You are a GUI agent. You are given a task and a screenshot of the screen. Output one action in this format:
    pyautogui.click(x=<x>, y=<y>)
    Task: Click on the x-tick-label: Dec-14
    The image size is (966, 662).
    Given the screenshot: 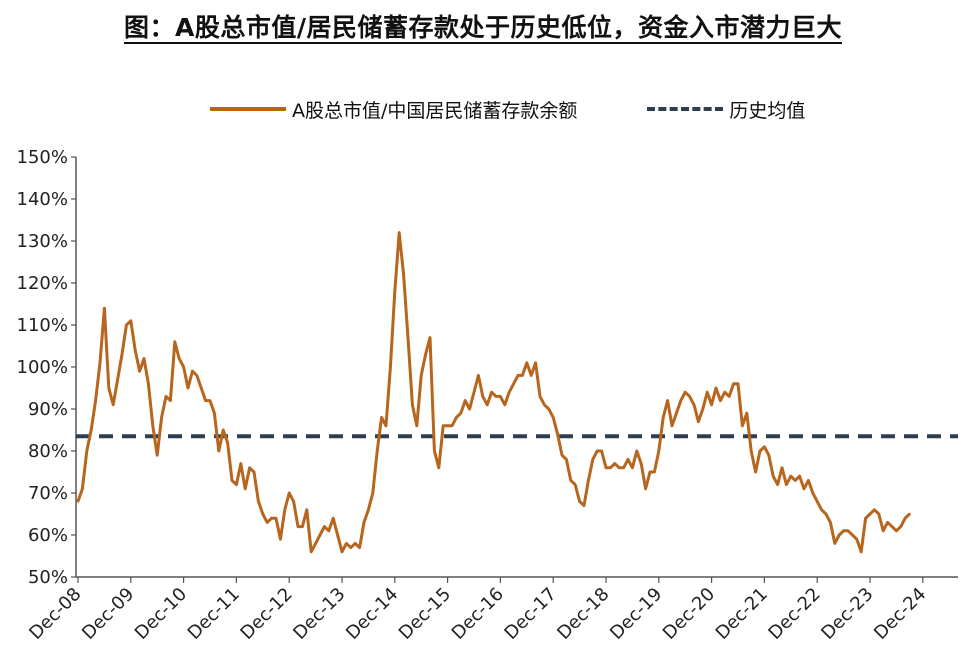 What is the action you would take?
    pyautogui.click(x=372, y=614)
    